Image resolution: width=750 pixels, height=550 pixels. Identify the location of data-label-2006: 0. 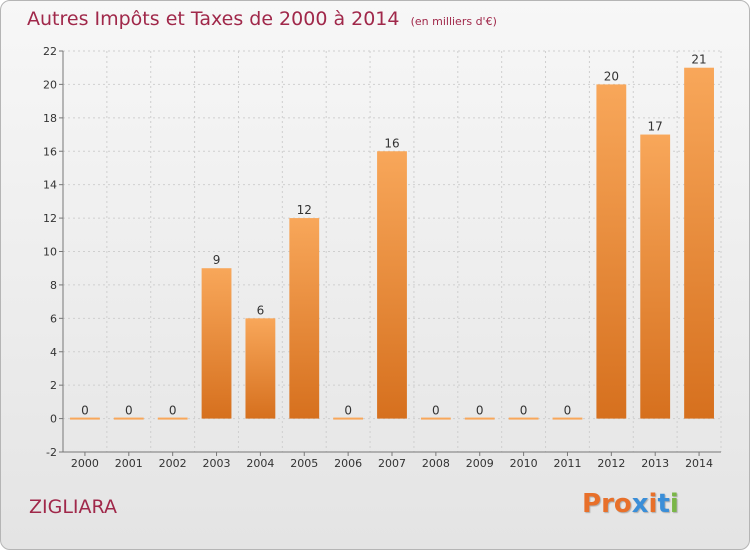
(348, 411).